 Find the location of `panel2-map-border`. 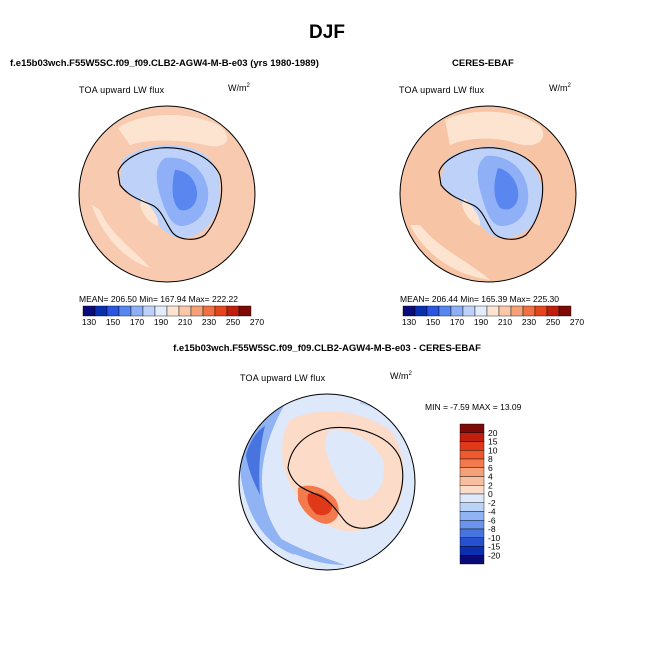

panel2-map-border is located at coordinates (488, 194).